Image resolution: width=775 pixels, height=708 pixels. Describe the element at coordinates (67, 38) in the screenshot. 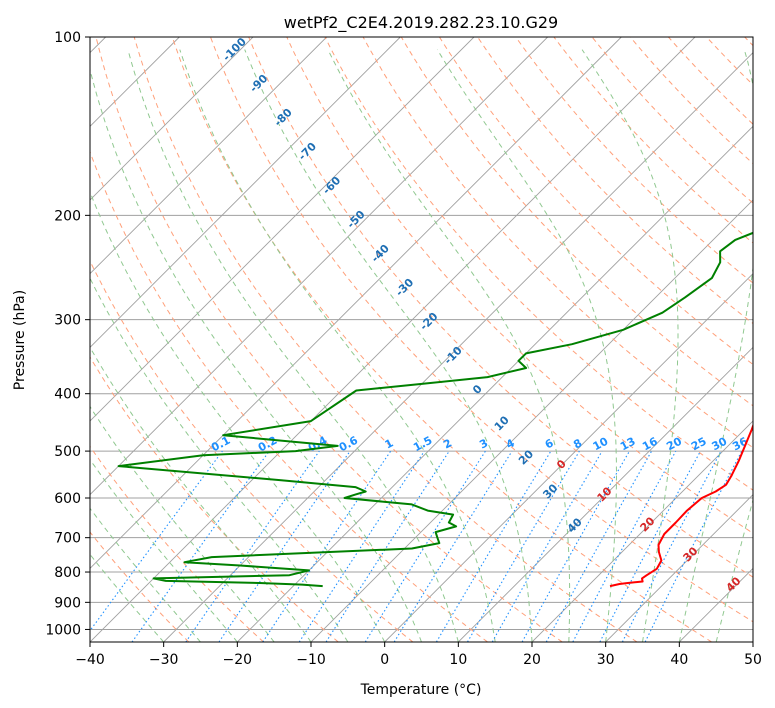

I see `y-tick-label: 100` at that location.